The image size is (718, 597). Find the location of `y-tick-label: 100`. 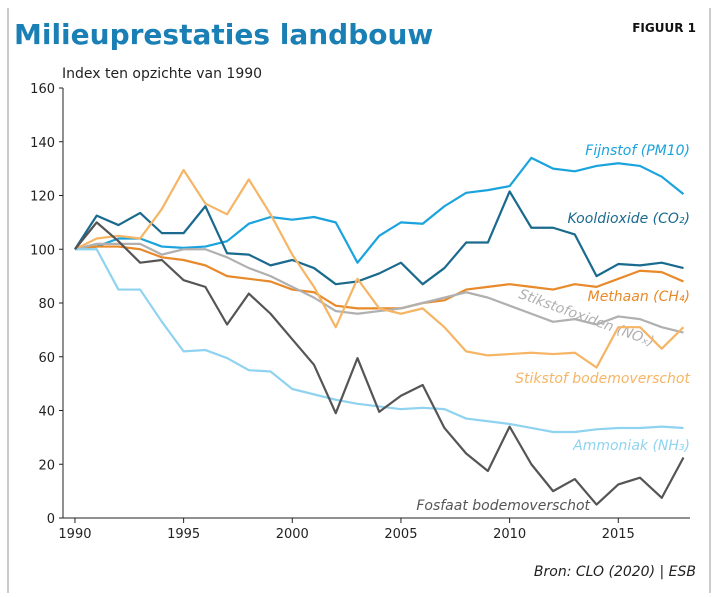

y-tick-label: 100 is located at coordinates (42, 250).